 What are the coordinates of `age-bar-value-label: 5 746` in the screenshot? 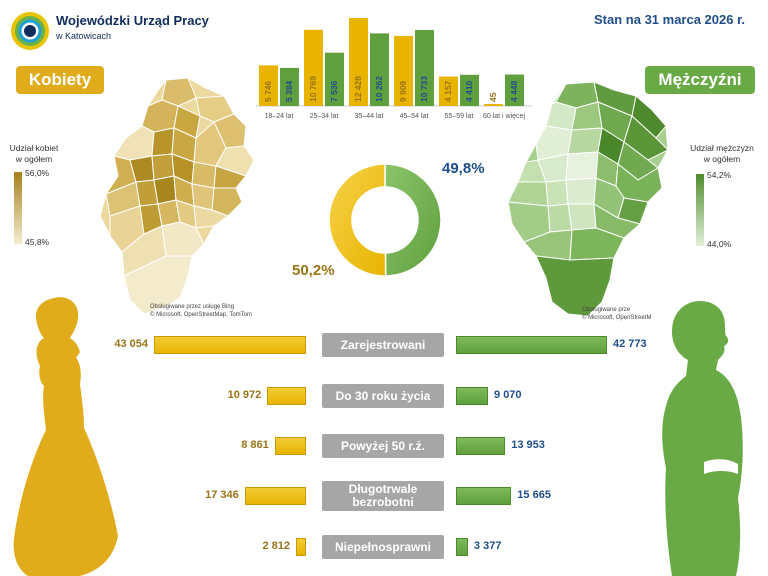 It's located at (268, 91).